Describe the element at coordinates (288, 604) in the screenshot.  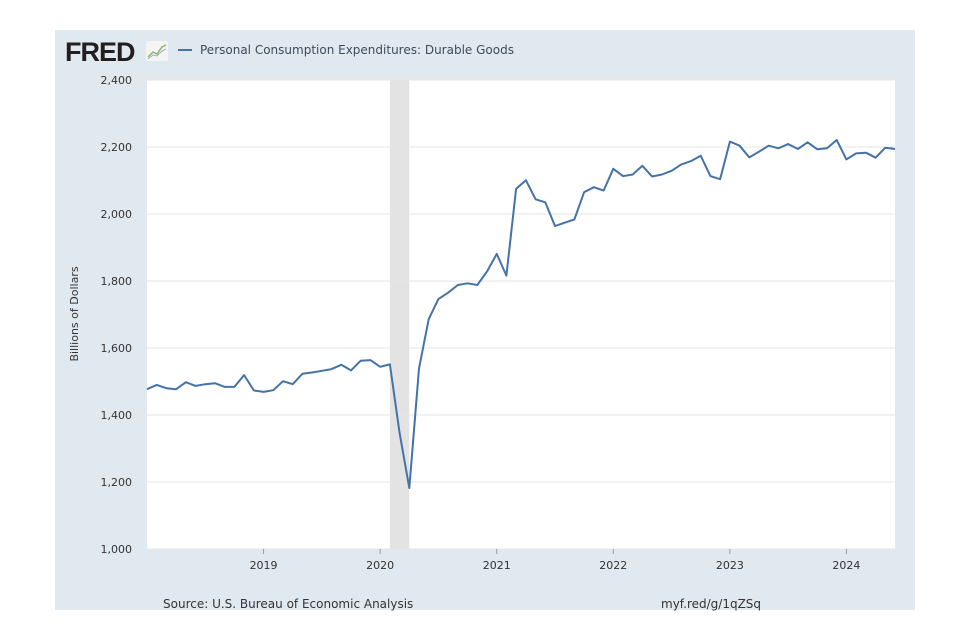
I see `source-text: Source: U.S. Bureau of Economic Analysis` at that location.